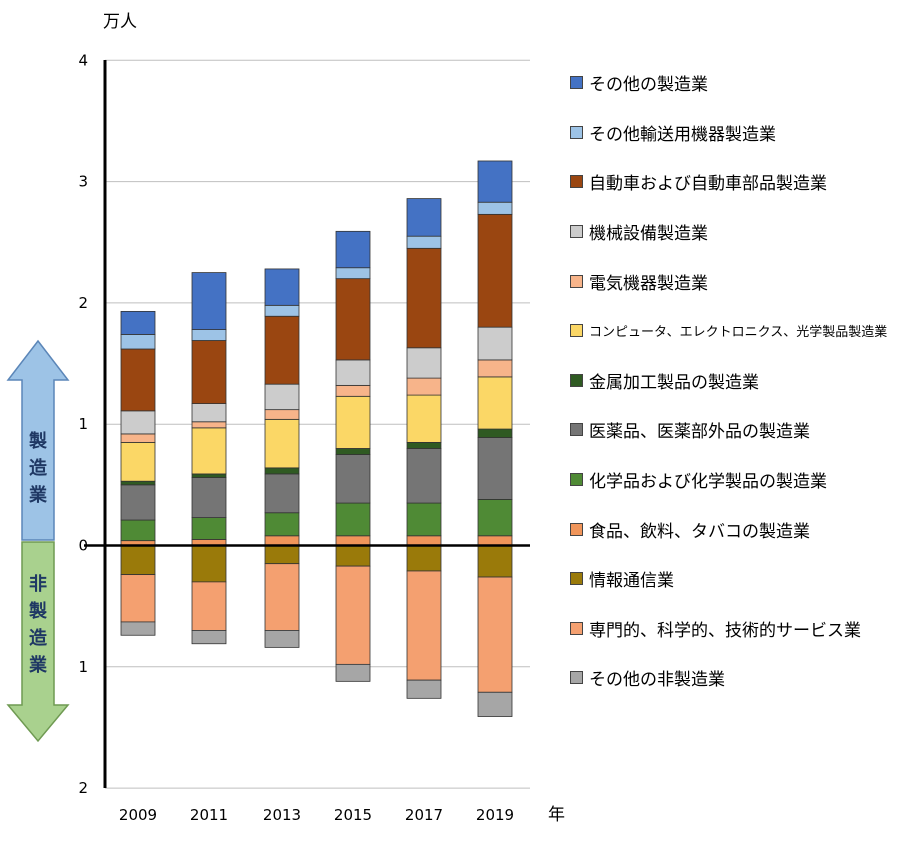  What do you see at coordinates (353, 815) in the screenshot?
I see `x-tick-label: 2015` at bounding box center [353, 815].